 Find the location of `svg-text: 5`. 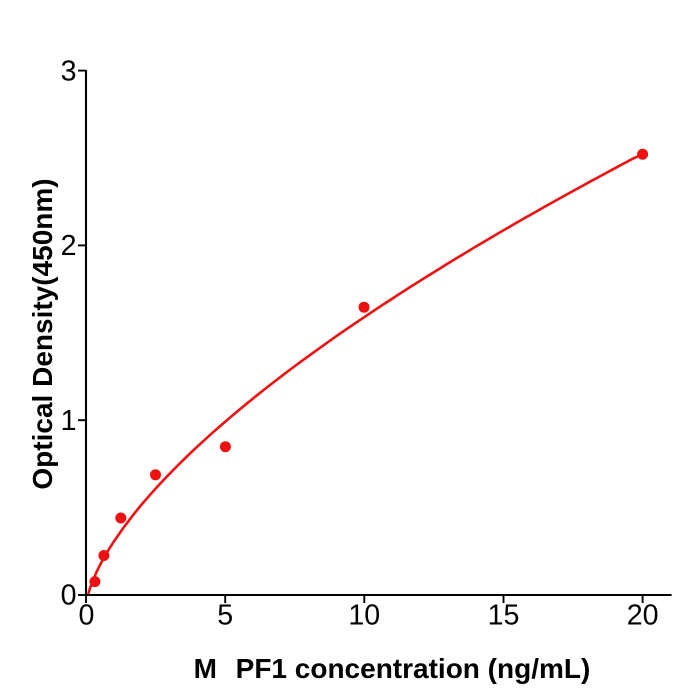

svg-text: 5 is located at coordinates (225, 616).